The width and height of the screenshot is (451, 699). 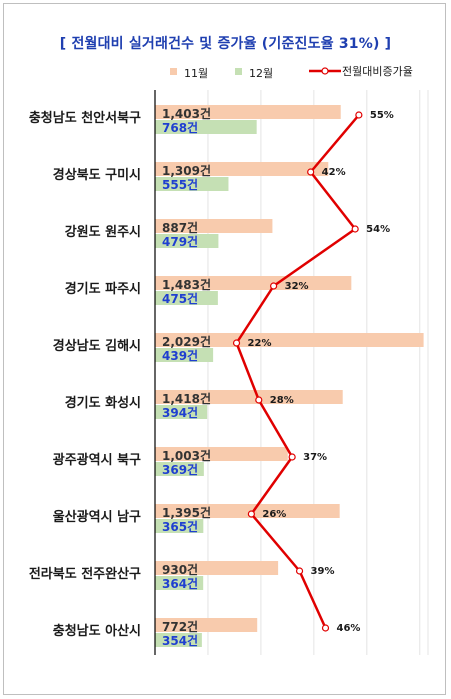 What do you see at coordinates (97, 460) in the screenshot?
I see `category-label: 광주광역시 북구` at bounding box center [97, 460].